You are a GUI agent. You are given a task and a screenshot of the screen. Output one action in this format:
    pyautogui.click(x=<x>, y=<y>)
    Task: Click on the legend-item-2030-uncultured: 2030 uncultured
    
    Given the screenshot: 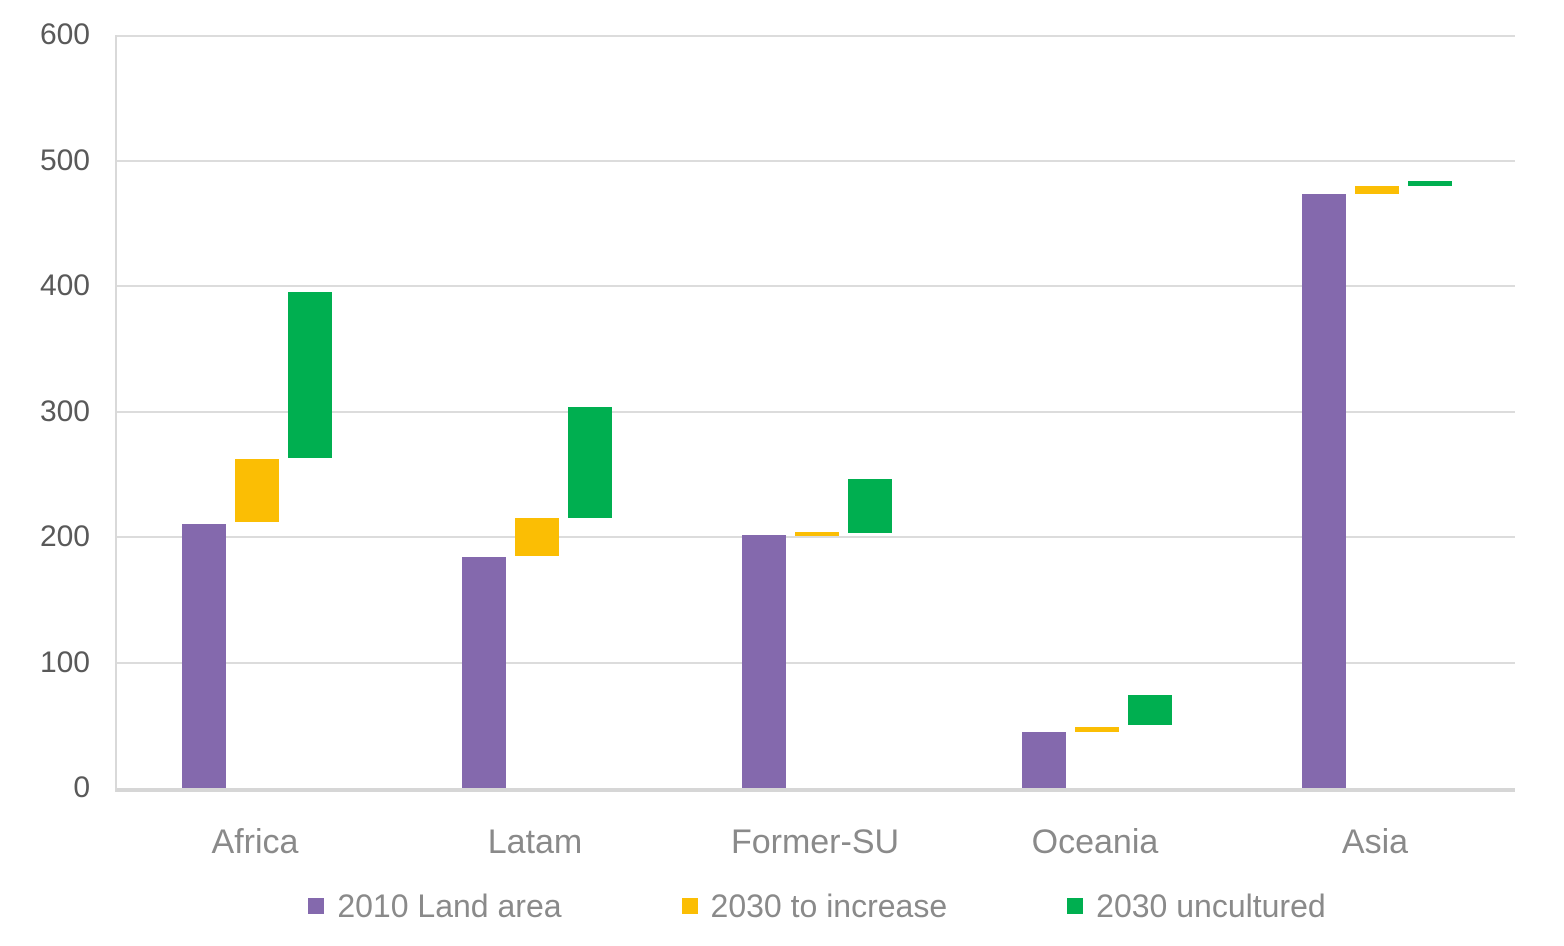 What is the action you would take?
    pyautogui.click(x=1196, y=906)
    